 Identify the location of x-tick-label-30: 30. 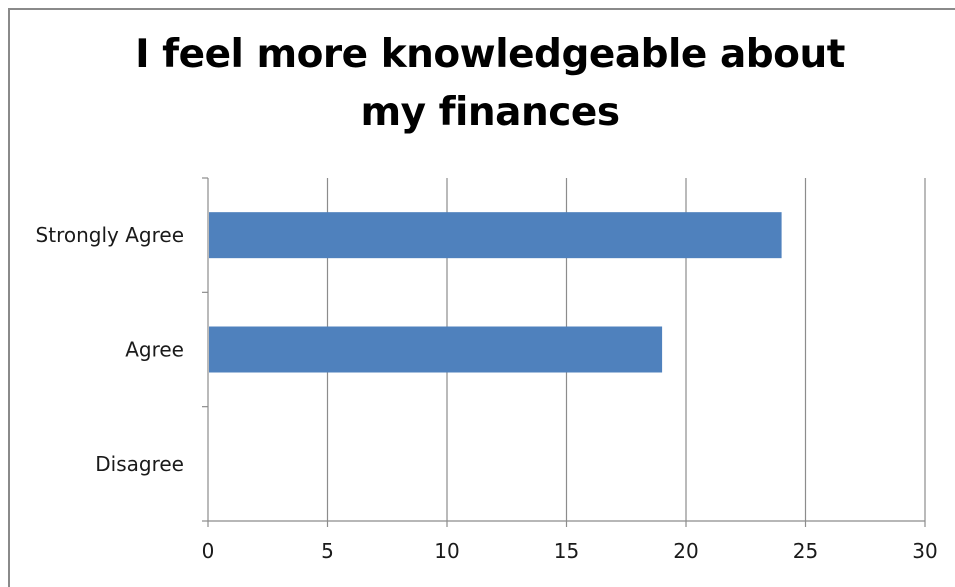
(924, 551).